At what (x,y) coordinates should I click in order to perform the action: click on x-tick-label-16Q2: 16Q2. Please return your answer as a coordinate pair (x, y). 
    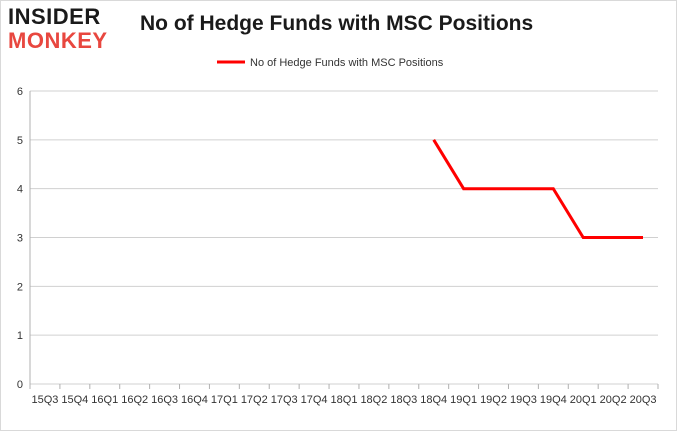
    Looking at the image, I should click on (134, 400).